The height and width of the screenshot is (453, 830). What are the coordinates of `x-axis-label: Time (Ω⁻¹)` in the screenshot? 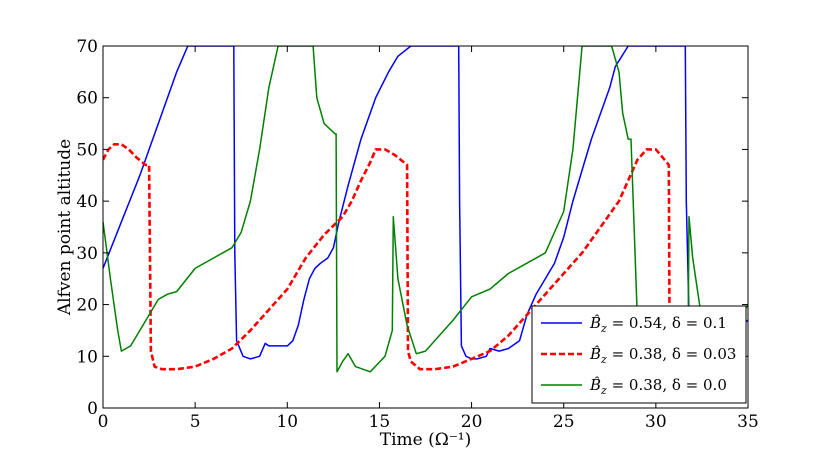 It's located at (426, 440).